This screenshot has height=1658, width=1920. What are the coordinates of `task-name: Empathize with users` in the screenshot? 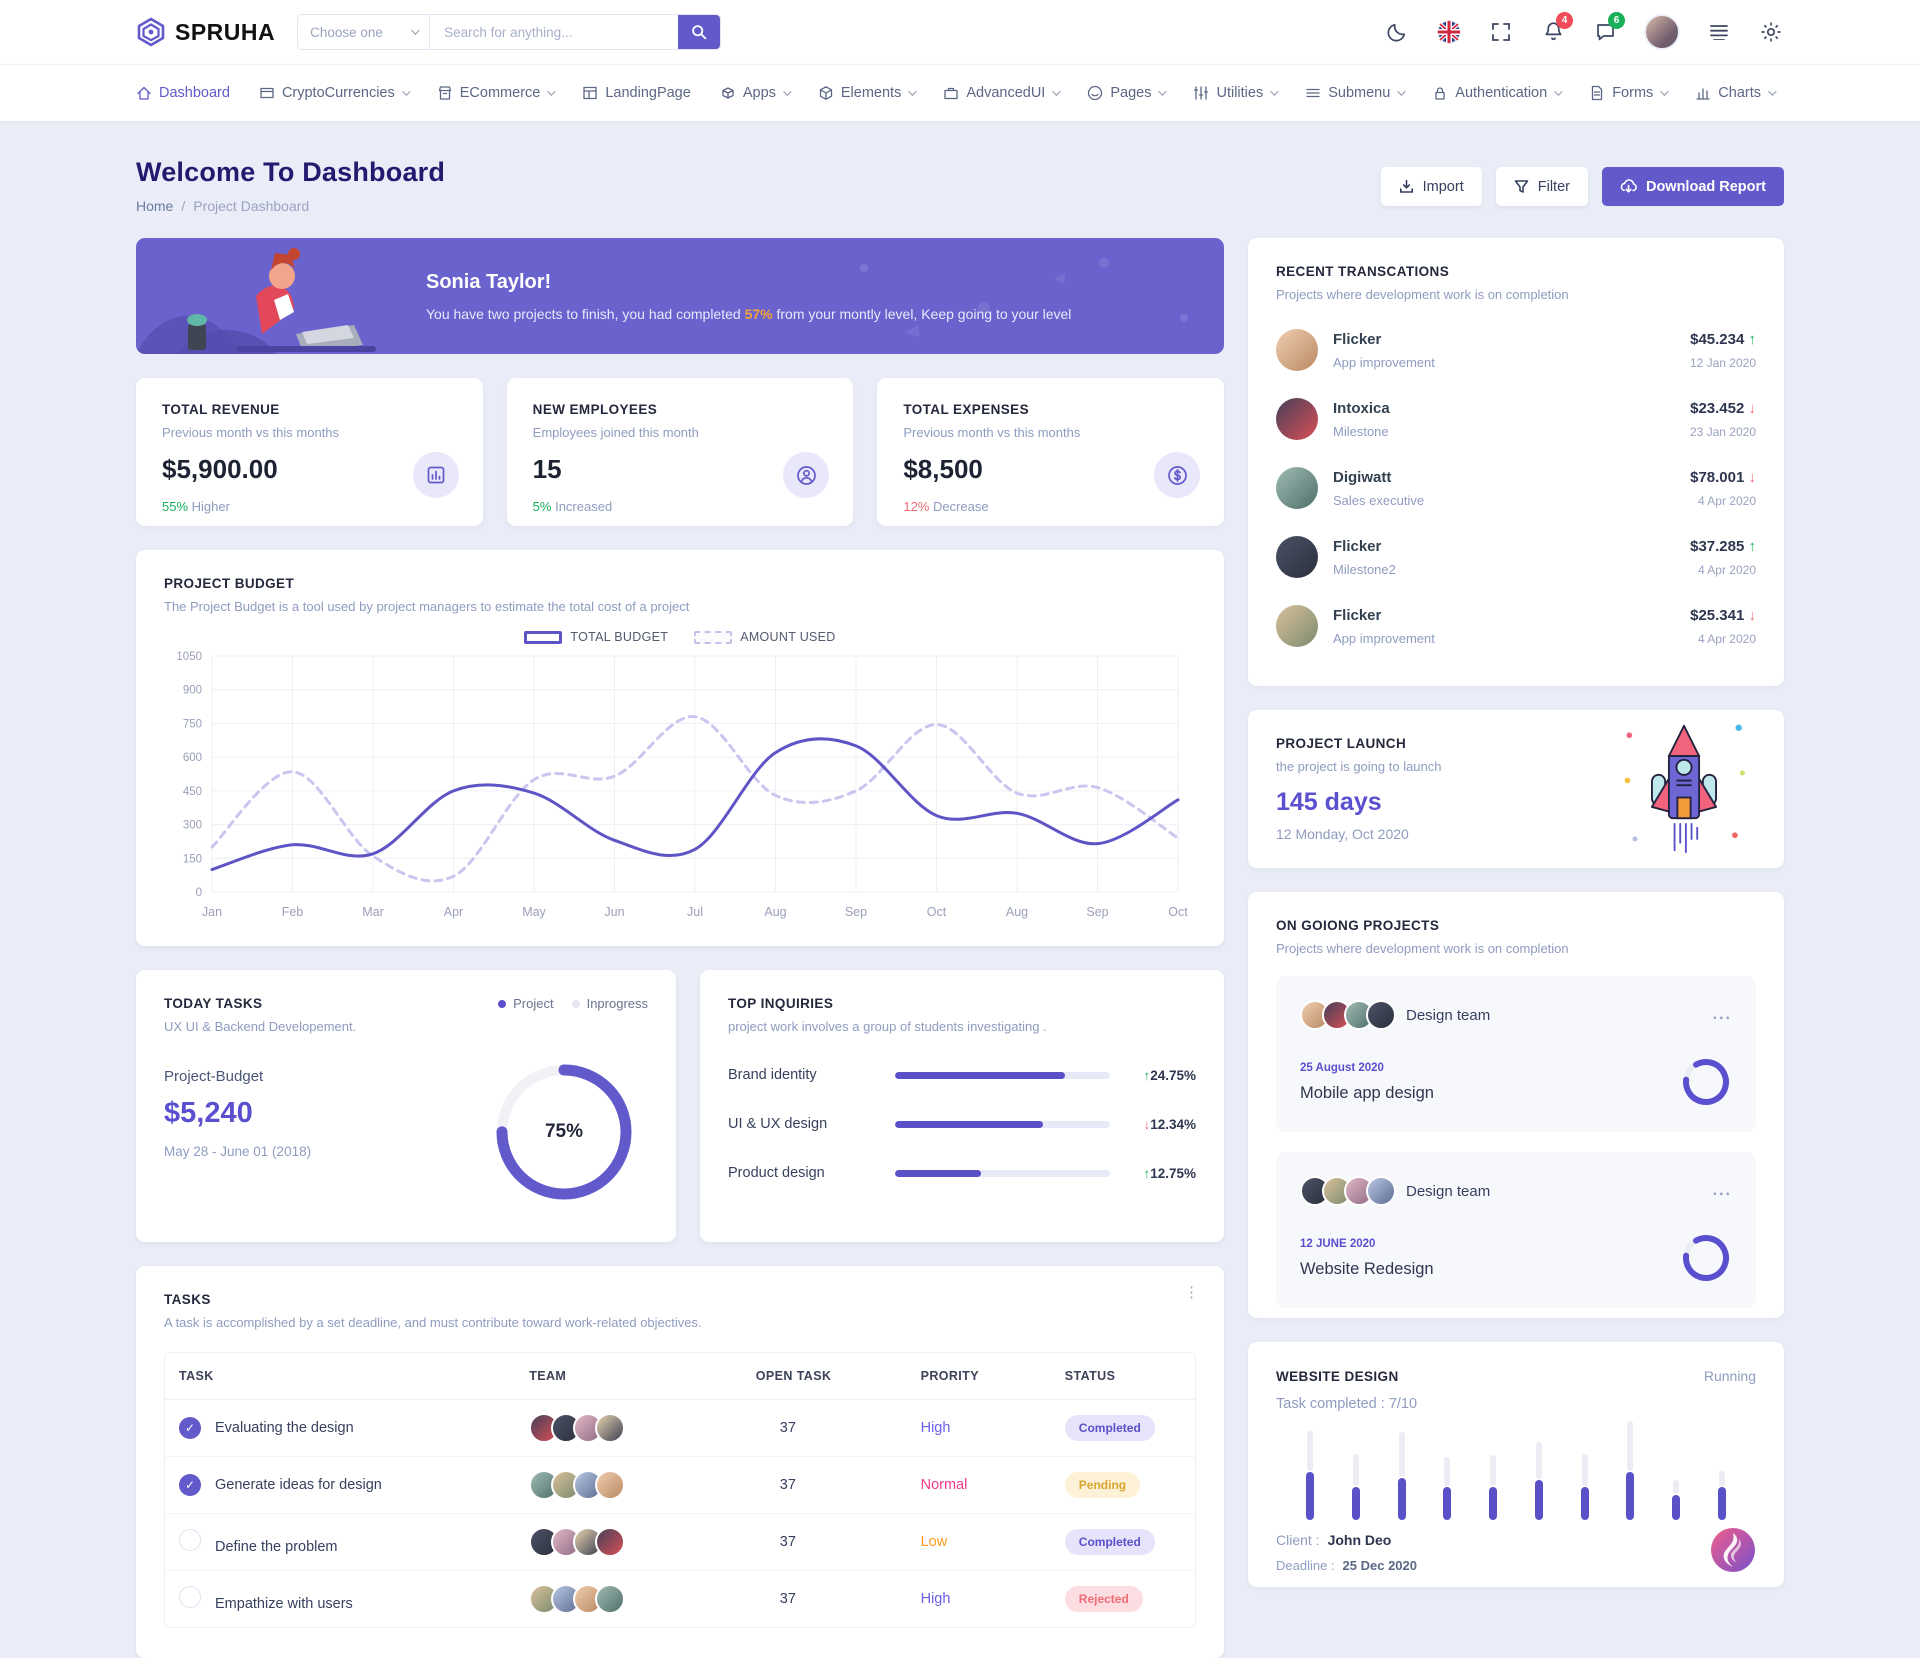 It's located at (284, 1604).